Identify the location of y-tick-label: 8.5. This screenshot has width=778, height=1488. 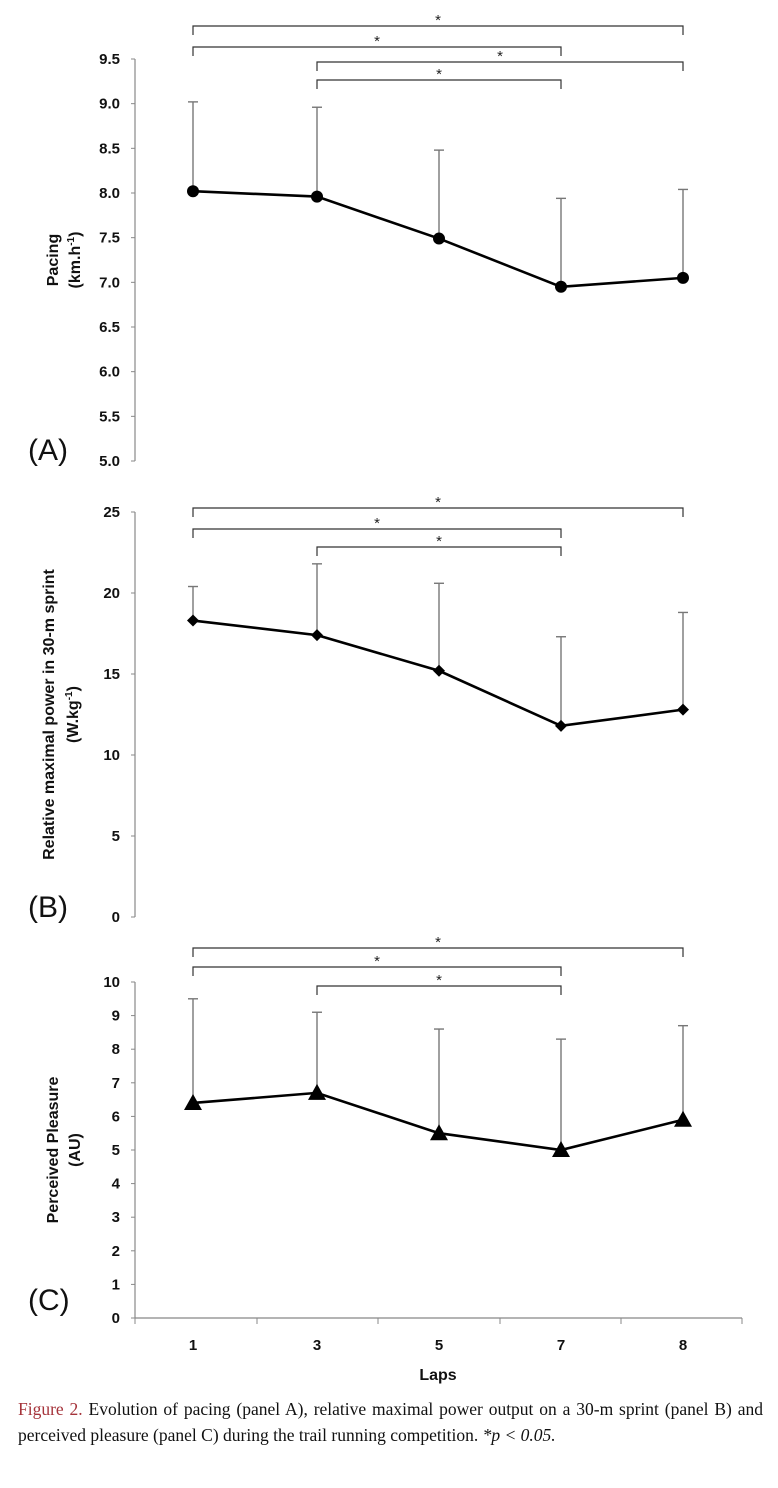
(109, 148).